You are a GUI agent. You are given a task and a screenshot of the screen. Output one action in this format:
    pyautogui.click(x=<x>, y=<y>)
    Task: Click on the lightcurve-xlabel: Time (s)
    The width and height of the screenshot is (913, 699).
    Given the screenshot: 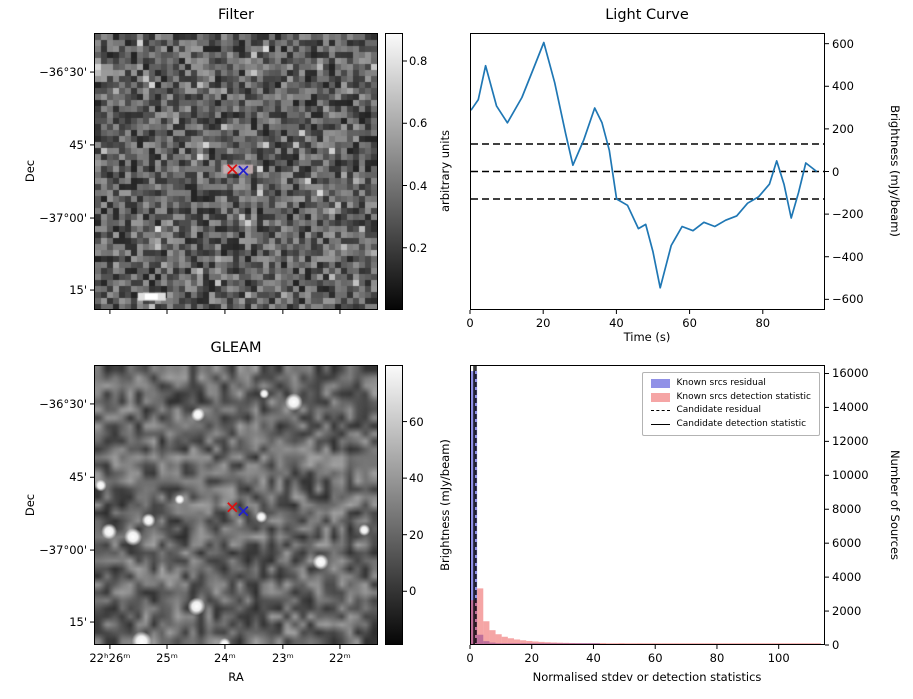 What is the action you would take?
    pyautogui.click(x=647, y=337)
    